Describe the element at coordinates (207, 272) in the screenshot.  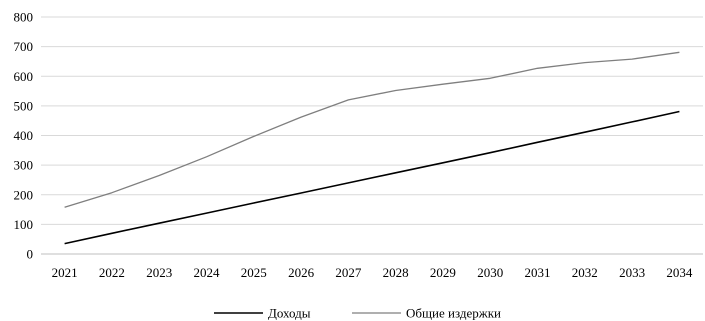
I see `x-tick-label: 2024` at that location.